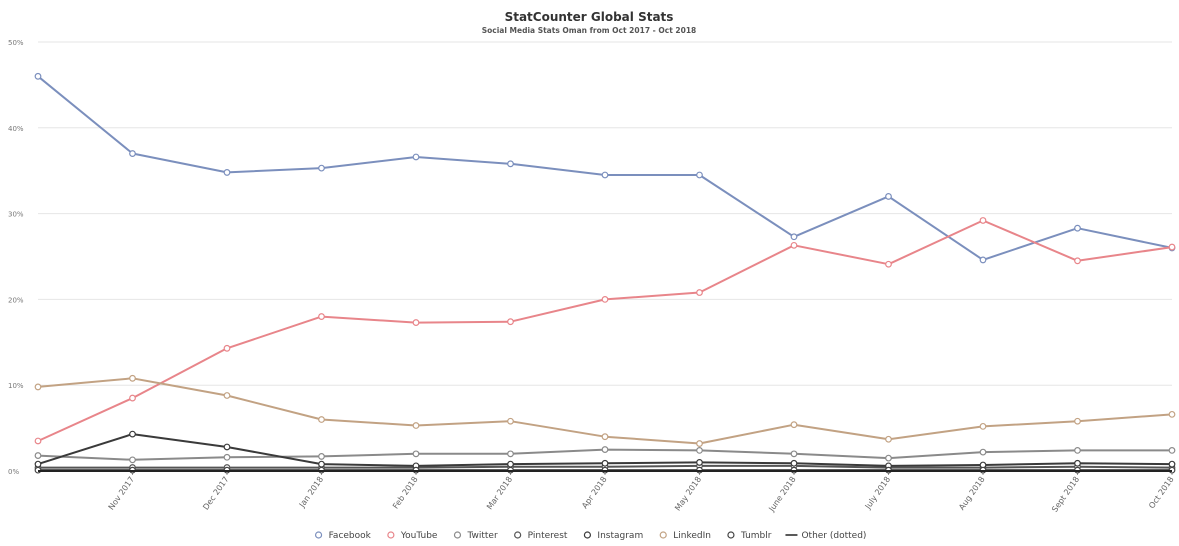 This screenshot has height=546, width=1179. I want to click on y-tick-label: 0%, so click(13, 472).